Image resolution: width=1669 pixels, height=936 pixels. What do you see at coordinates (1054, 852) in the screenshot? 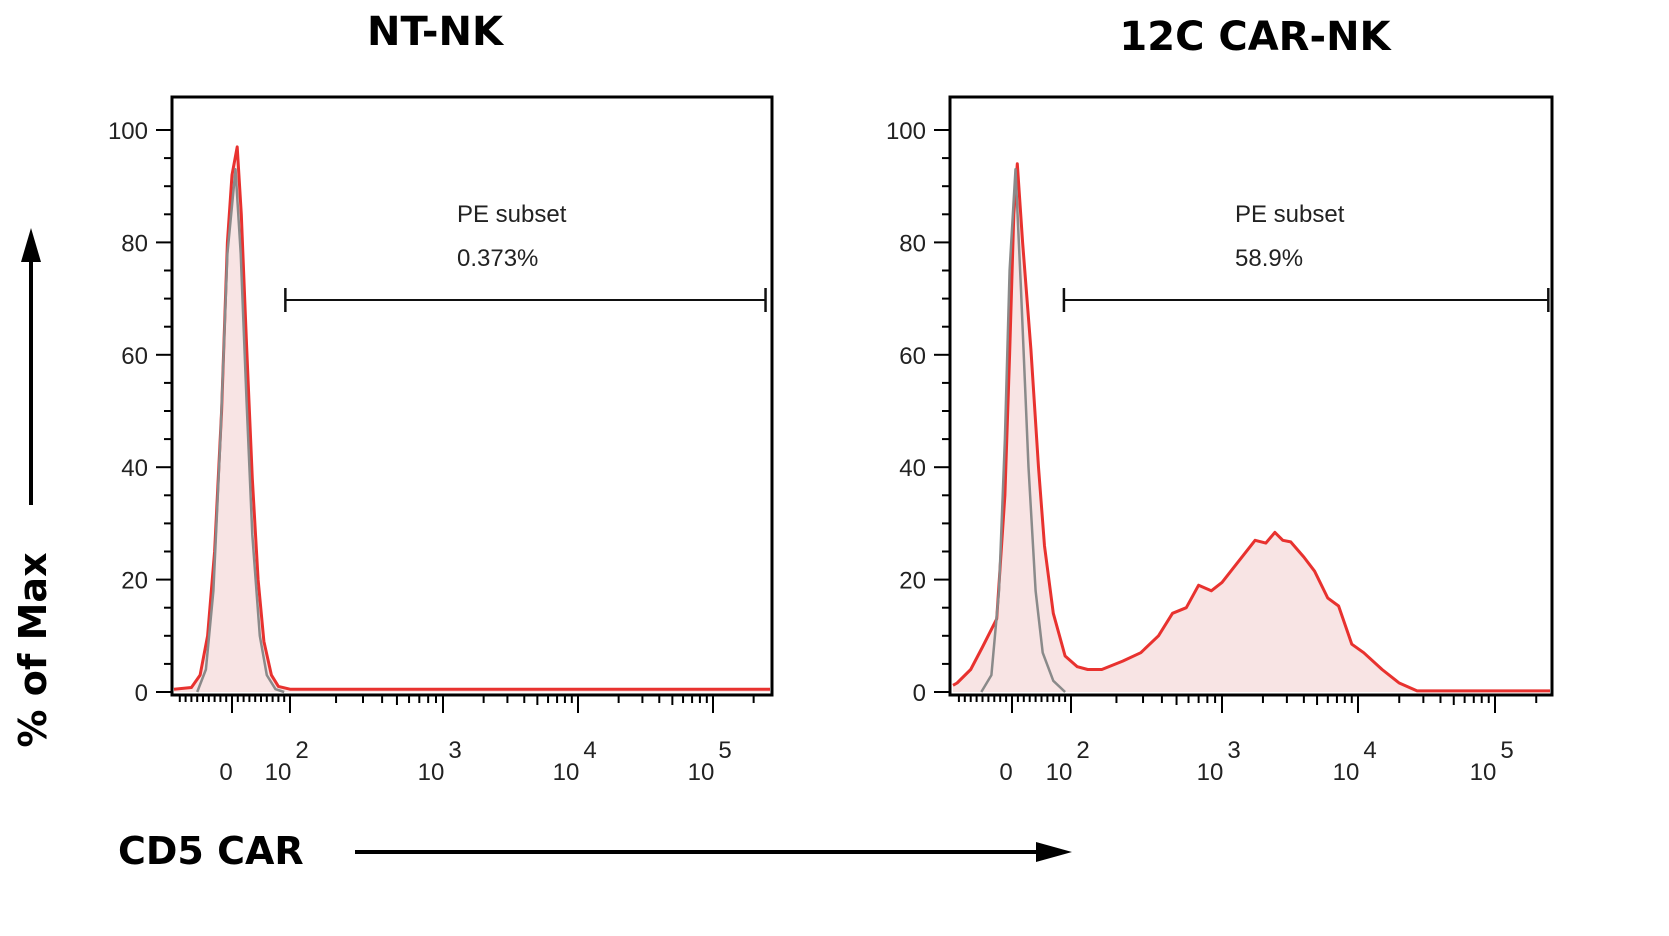
I see `x-axis-arrow-icon` at bounding box center [1054, 852].